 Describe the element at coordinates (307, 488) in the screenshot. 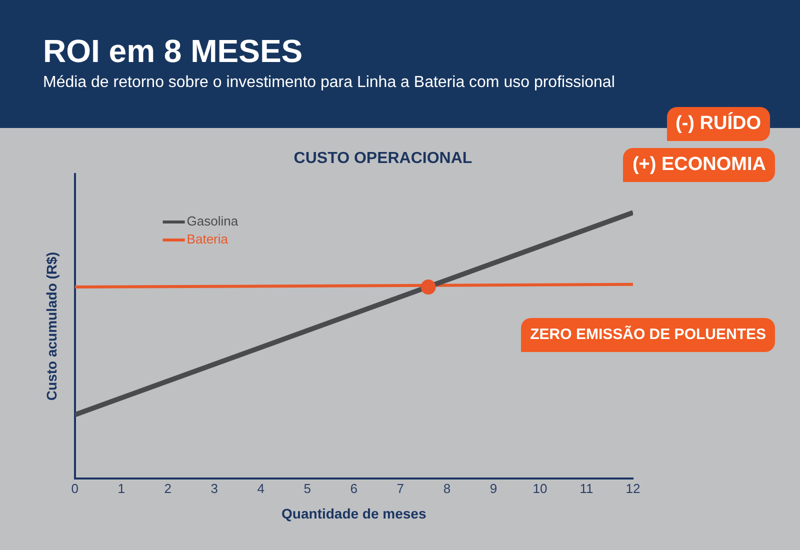

I see `x-tick-label: 5` at that location.